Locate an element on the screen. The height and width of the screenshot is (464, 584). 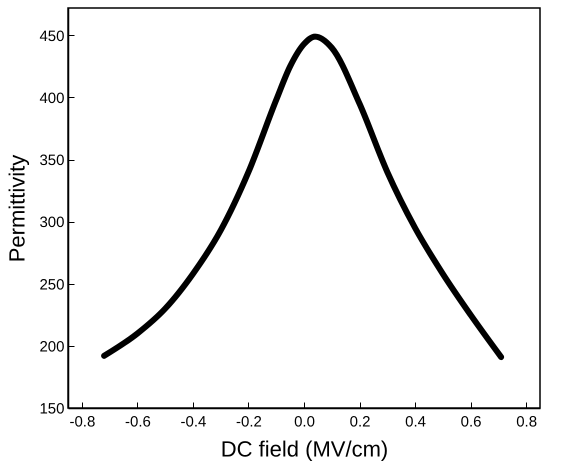
x-tick-label: -0.6 is located at coordinates (137, 422).